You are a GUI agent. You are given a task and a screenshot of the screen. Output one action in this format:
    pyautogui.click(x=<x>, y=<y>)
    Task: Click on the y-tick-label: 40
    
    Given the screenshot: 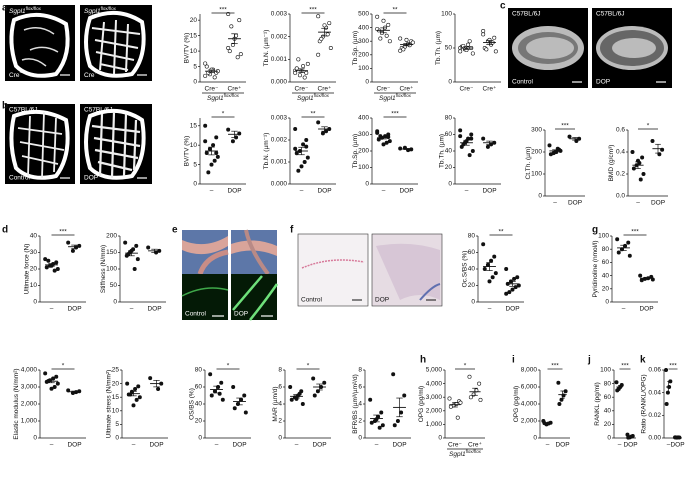 What is the action you would take?
    pyautogui.click(x=472, y=269)
    